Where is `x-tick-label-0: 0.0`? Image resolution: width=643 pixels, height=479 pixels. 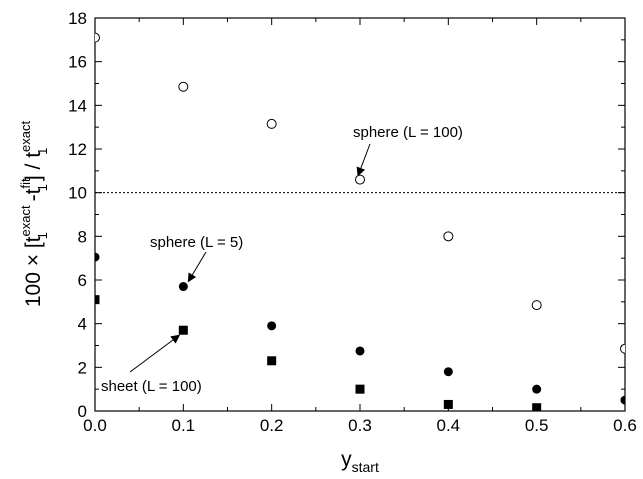
x-tick-label-0: 0.0 is located at coordinates (95, 425).